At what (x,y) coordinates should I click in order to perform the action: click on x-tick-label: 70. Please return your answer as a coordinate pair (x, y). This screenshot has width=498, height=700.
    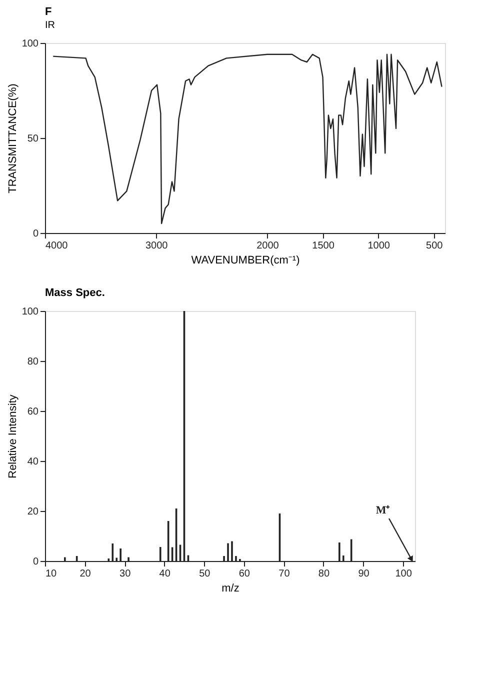
    Looking at the image, I should click on (284, 574).